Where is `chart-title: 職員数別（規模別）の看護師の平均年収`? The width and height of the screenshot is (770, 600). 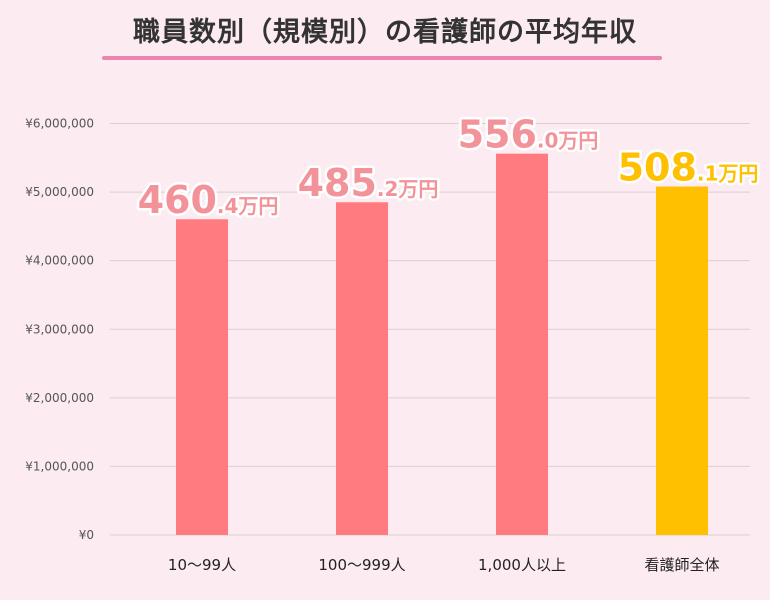 chart-title: 職員数別（規模別）の看護師の平均年収 is located at coordinates (385, 32).